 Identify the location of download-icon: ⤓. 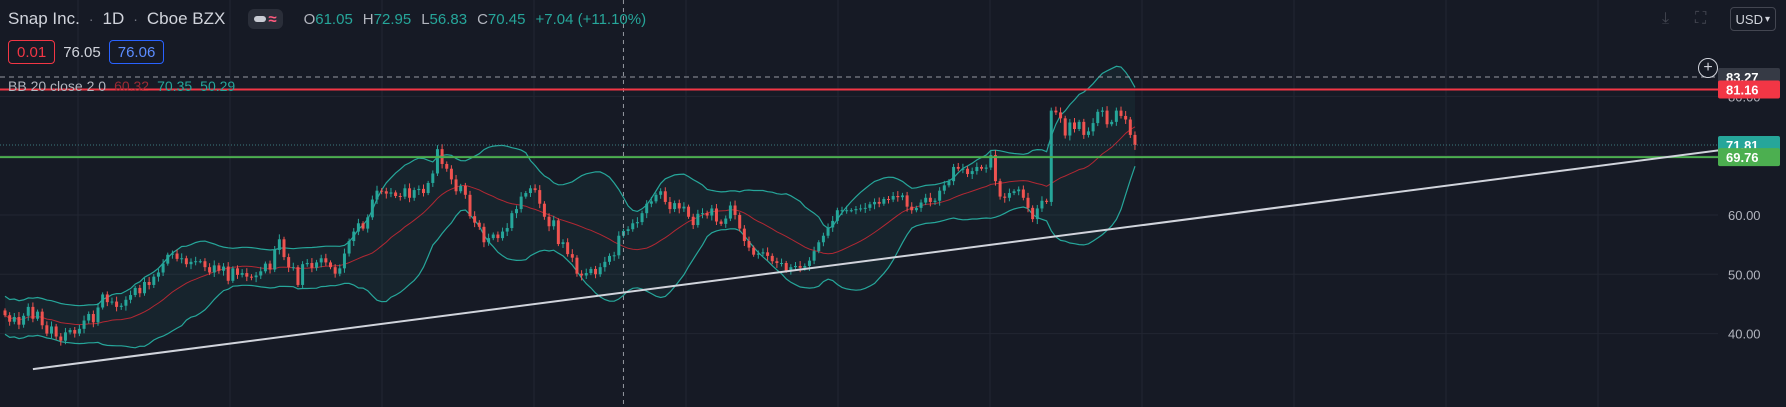
(1666, 18).